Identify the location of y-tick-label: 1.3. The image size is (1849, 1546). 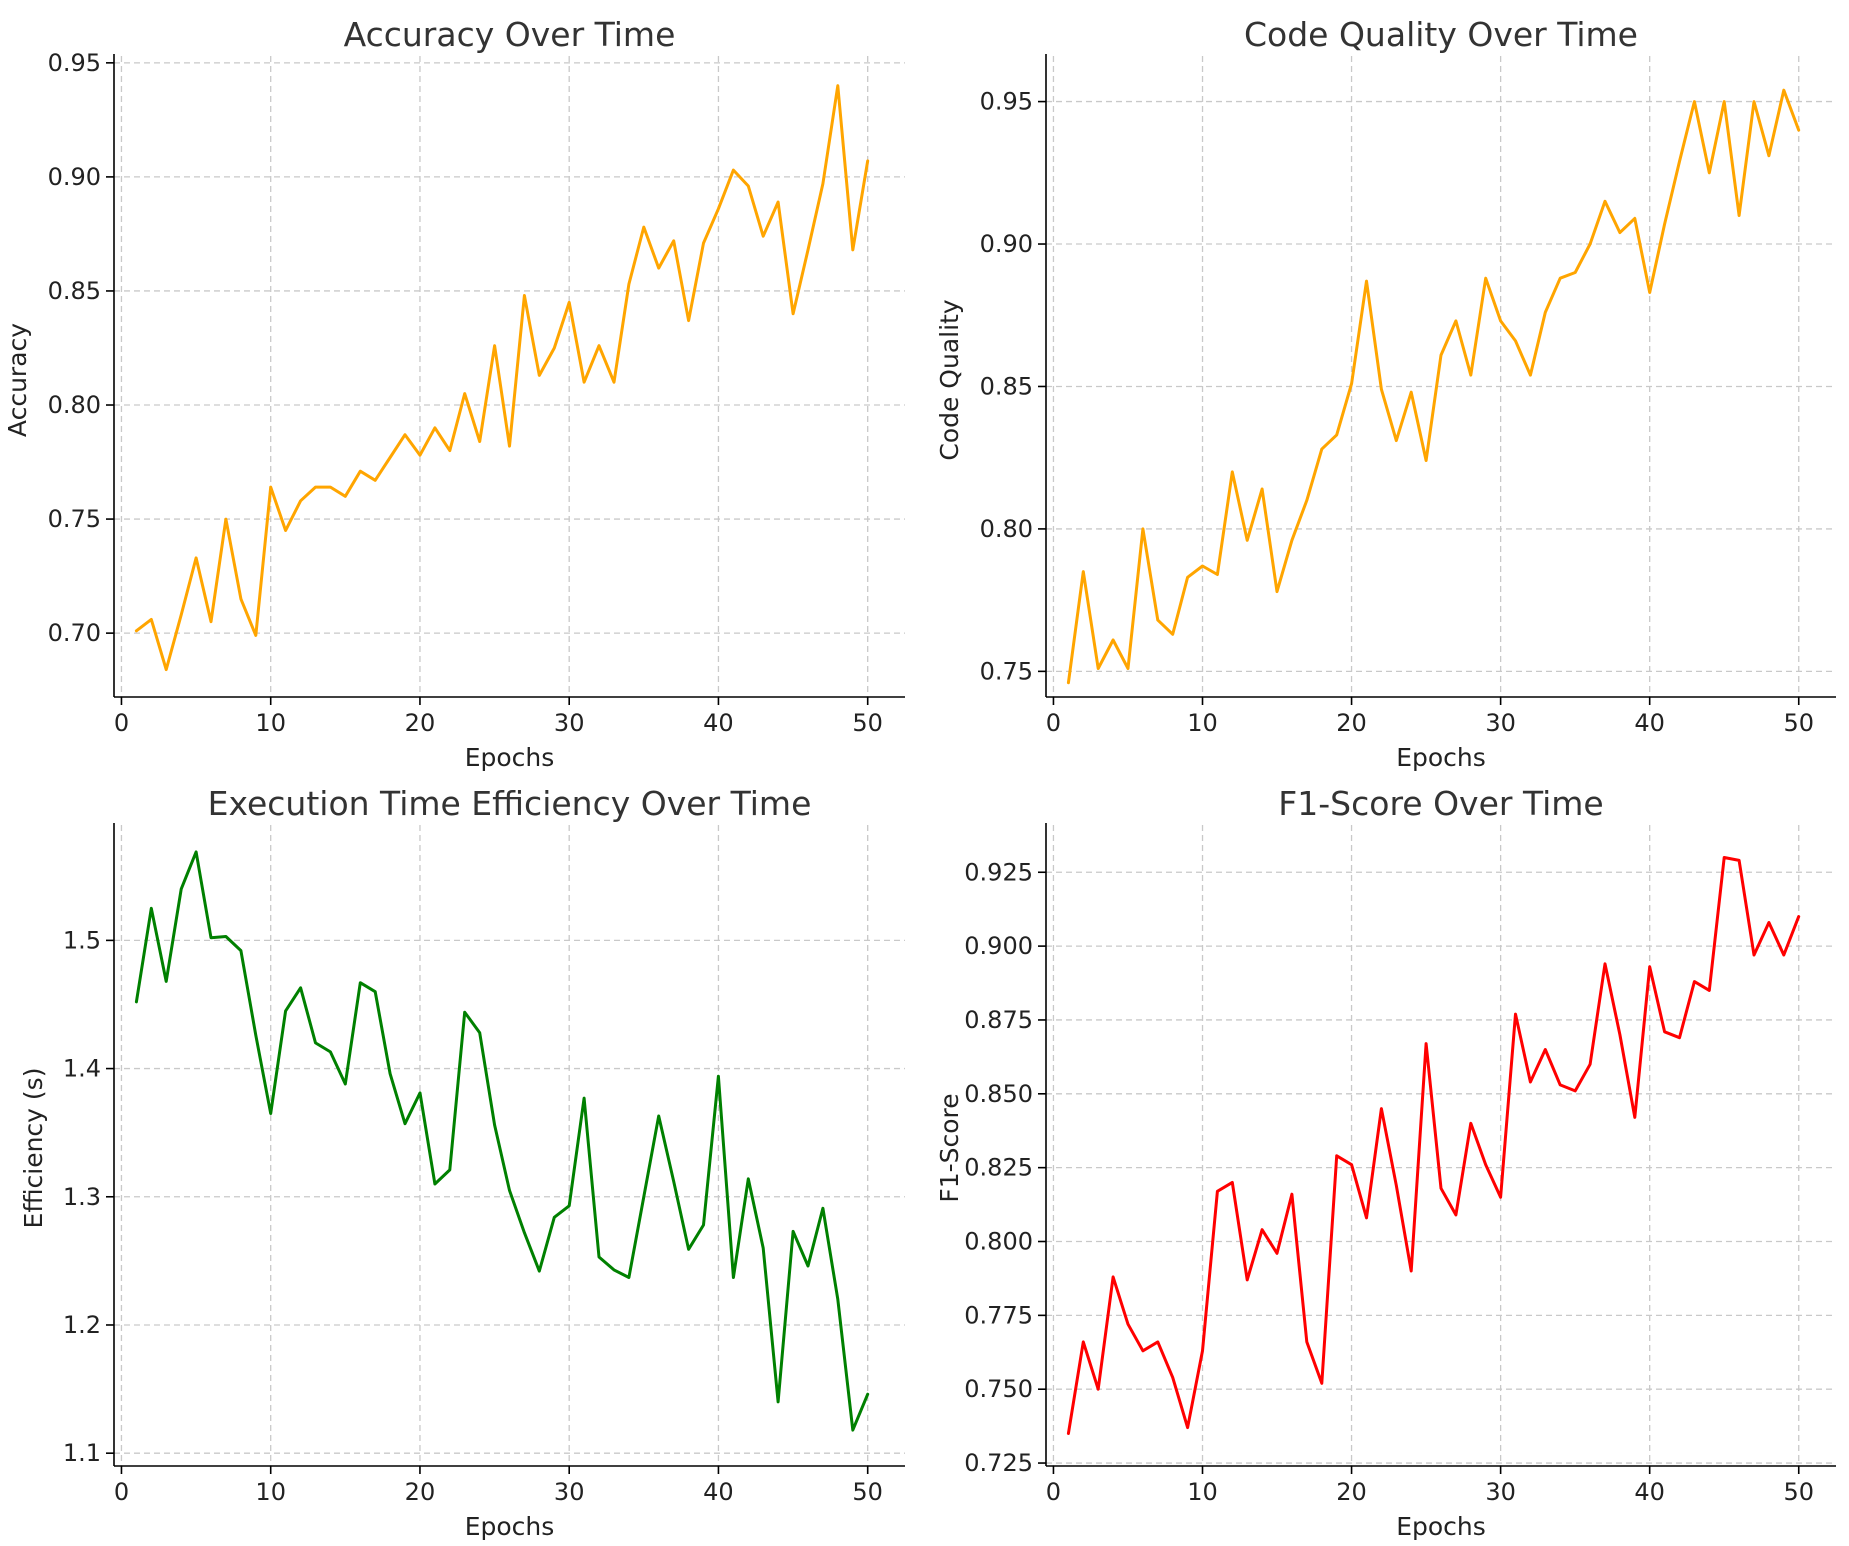
(82, 1197).